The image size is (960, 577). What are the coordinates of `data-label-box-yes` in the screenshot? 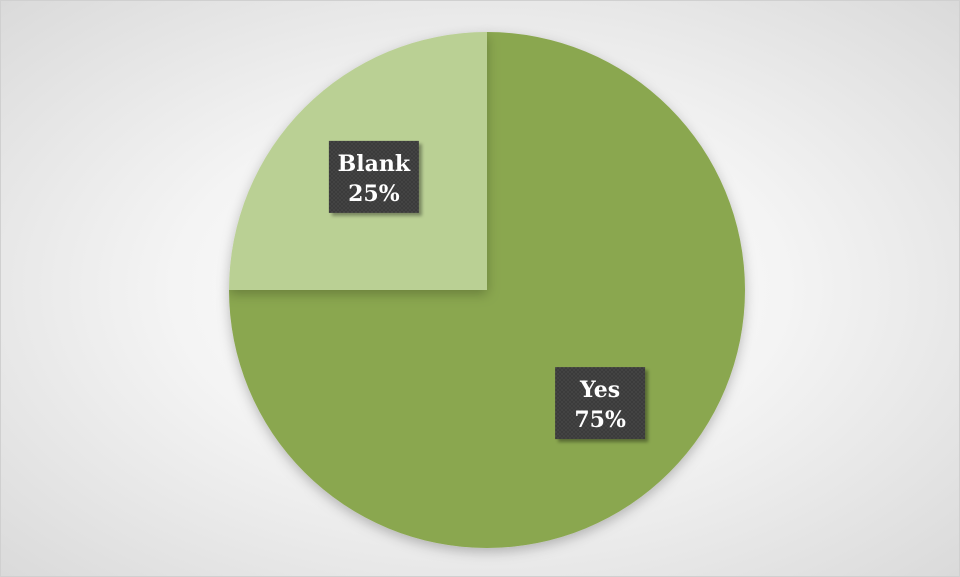 It's located at (600, 403).